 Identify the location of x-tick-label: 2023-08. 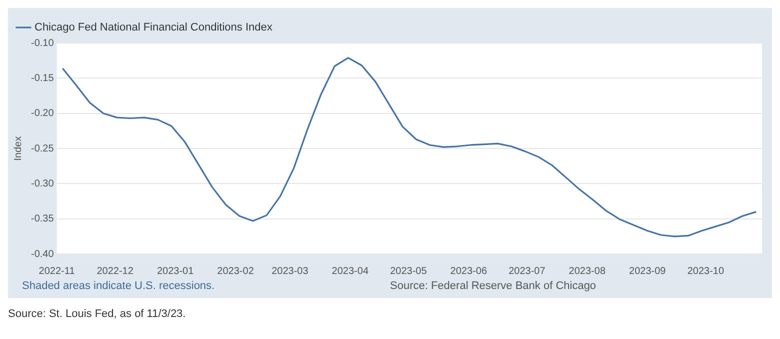
(587, 271).